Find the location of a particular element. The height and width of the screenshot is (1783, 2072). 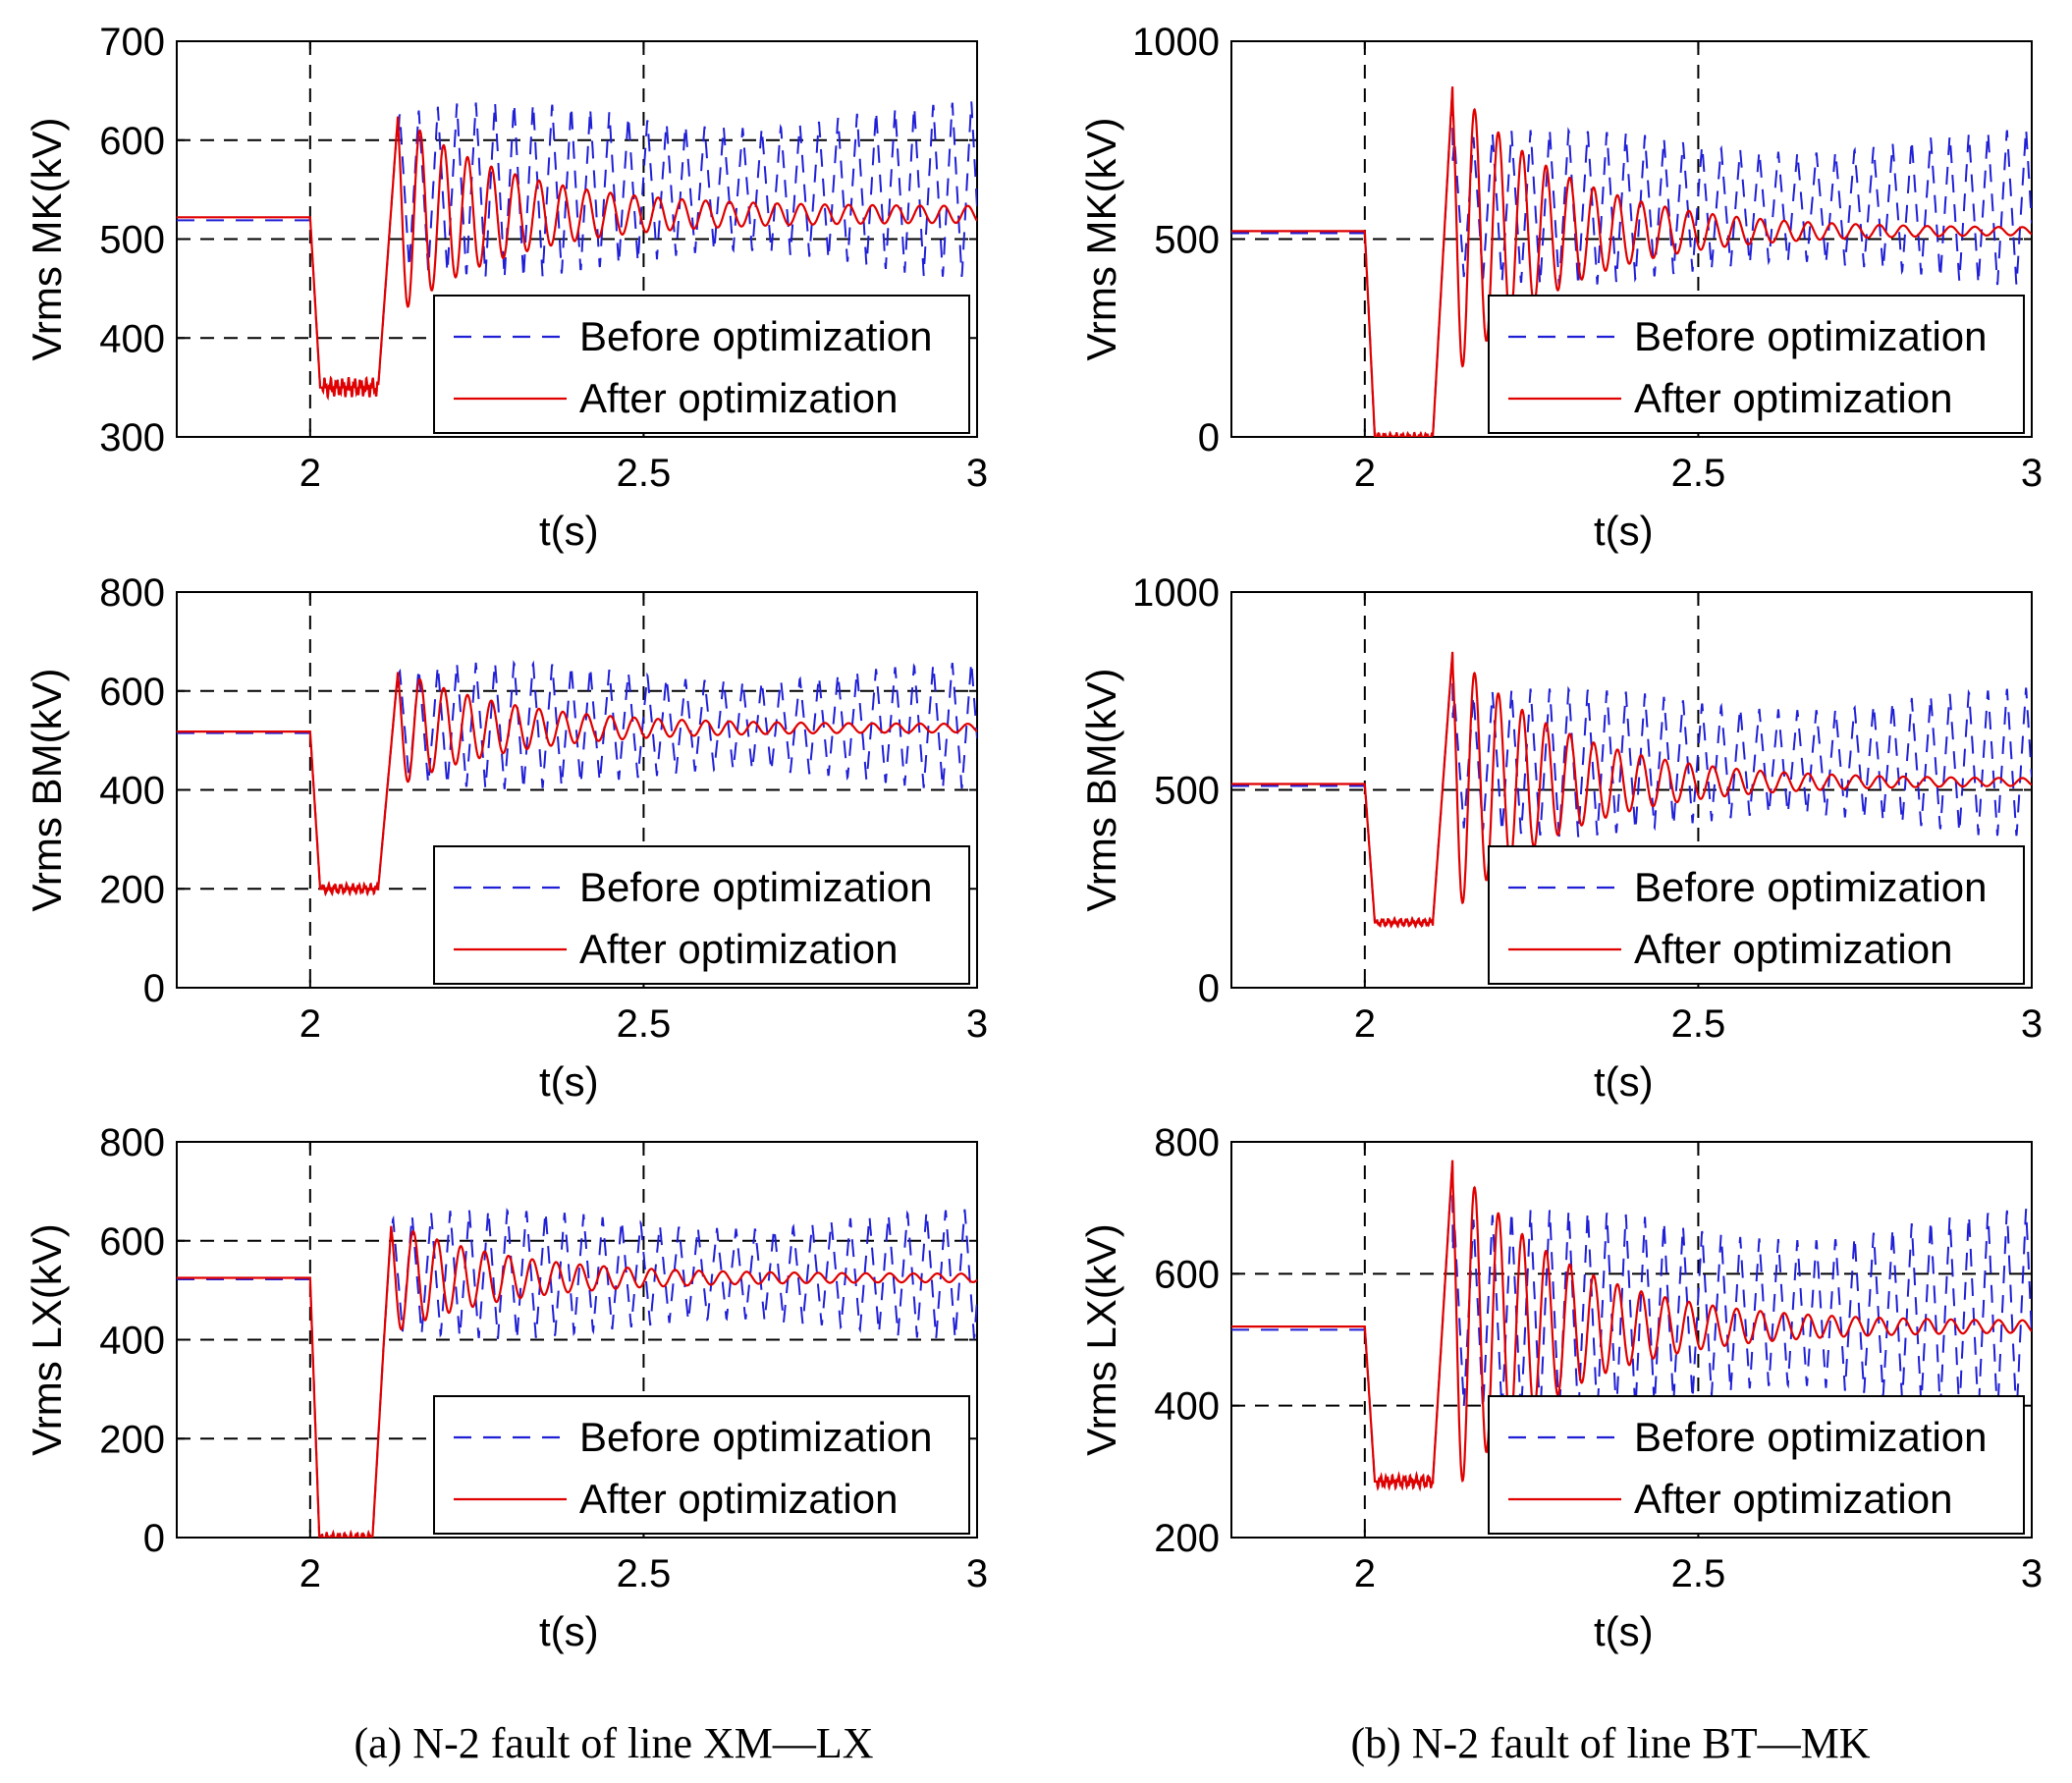

y-tick-label: 700 is located at coordinates (132, 42).